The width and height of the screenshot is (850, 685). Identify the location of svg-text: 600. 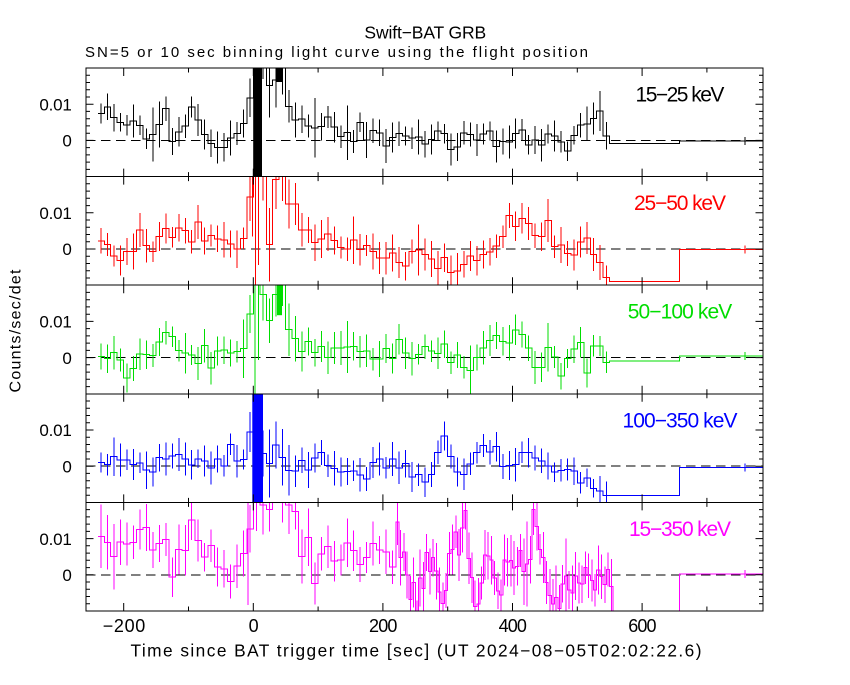
(642, 626).